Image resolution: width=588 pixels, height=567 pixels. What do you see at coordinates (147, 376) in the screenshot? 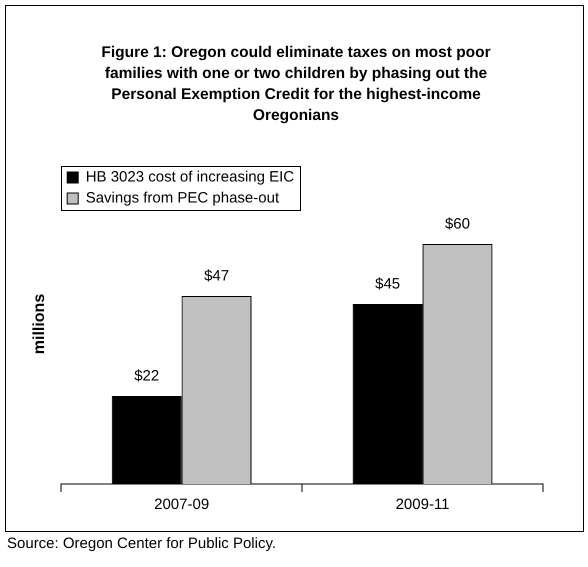
I see `data-label: $22` at bounding box center [147, 376].